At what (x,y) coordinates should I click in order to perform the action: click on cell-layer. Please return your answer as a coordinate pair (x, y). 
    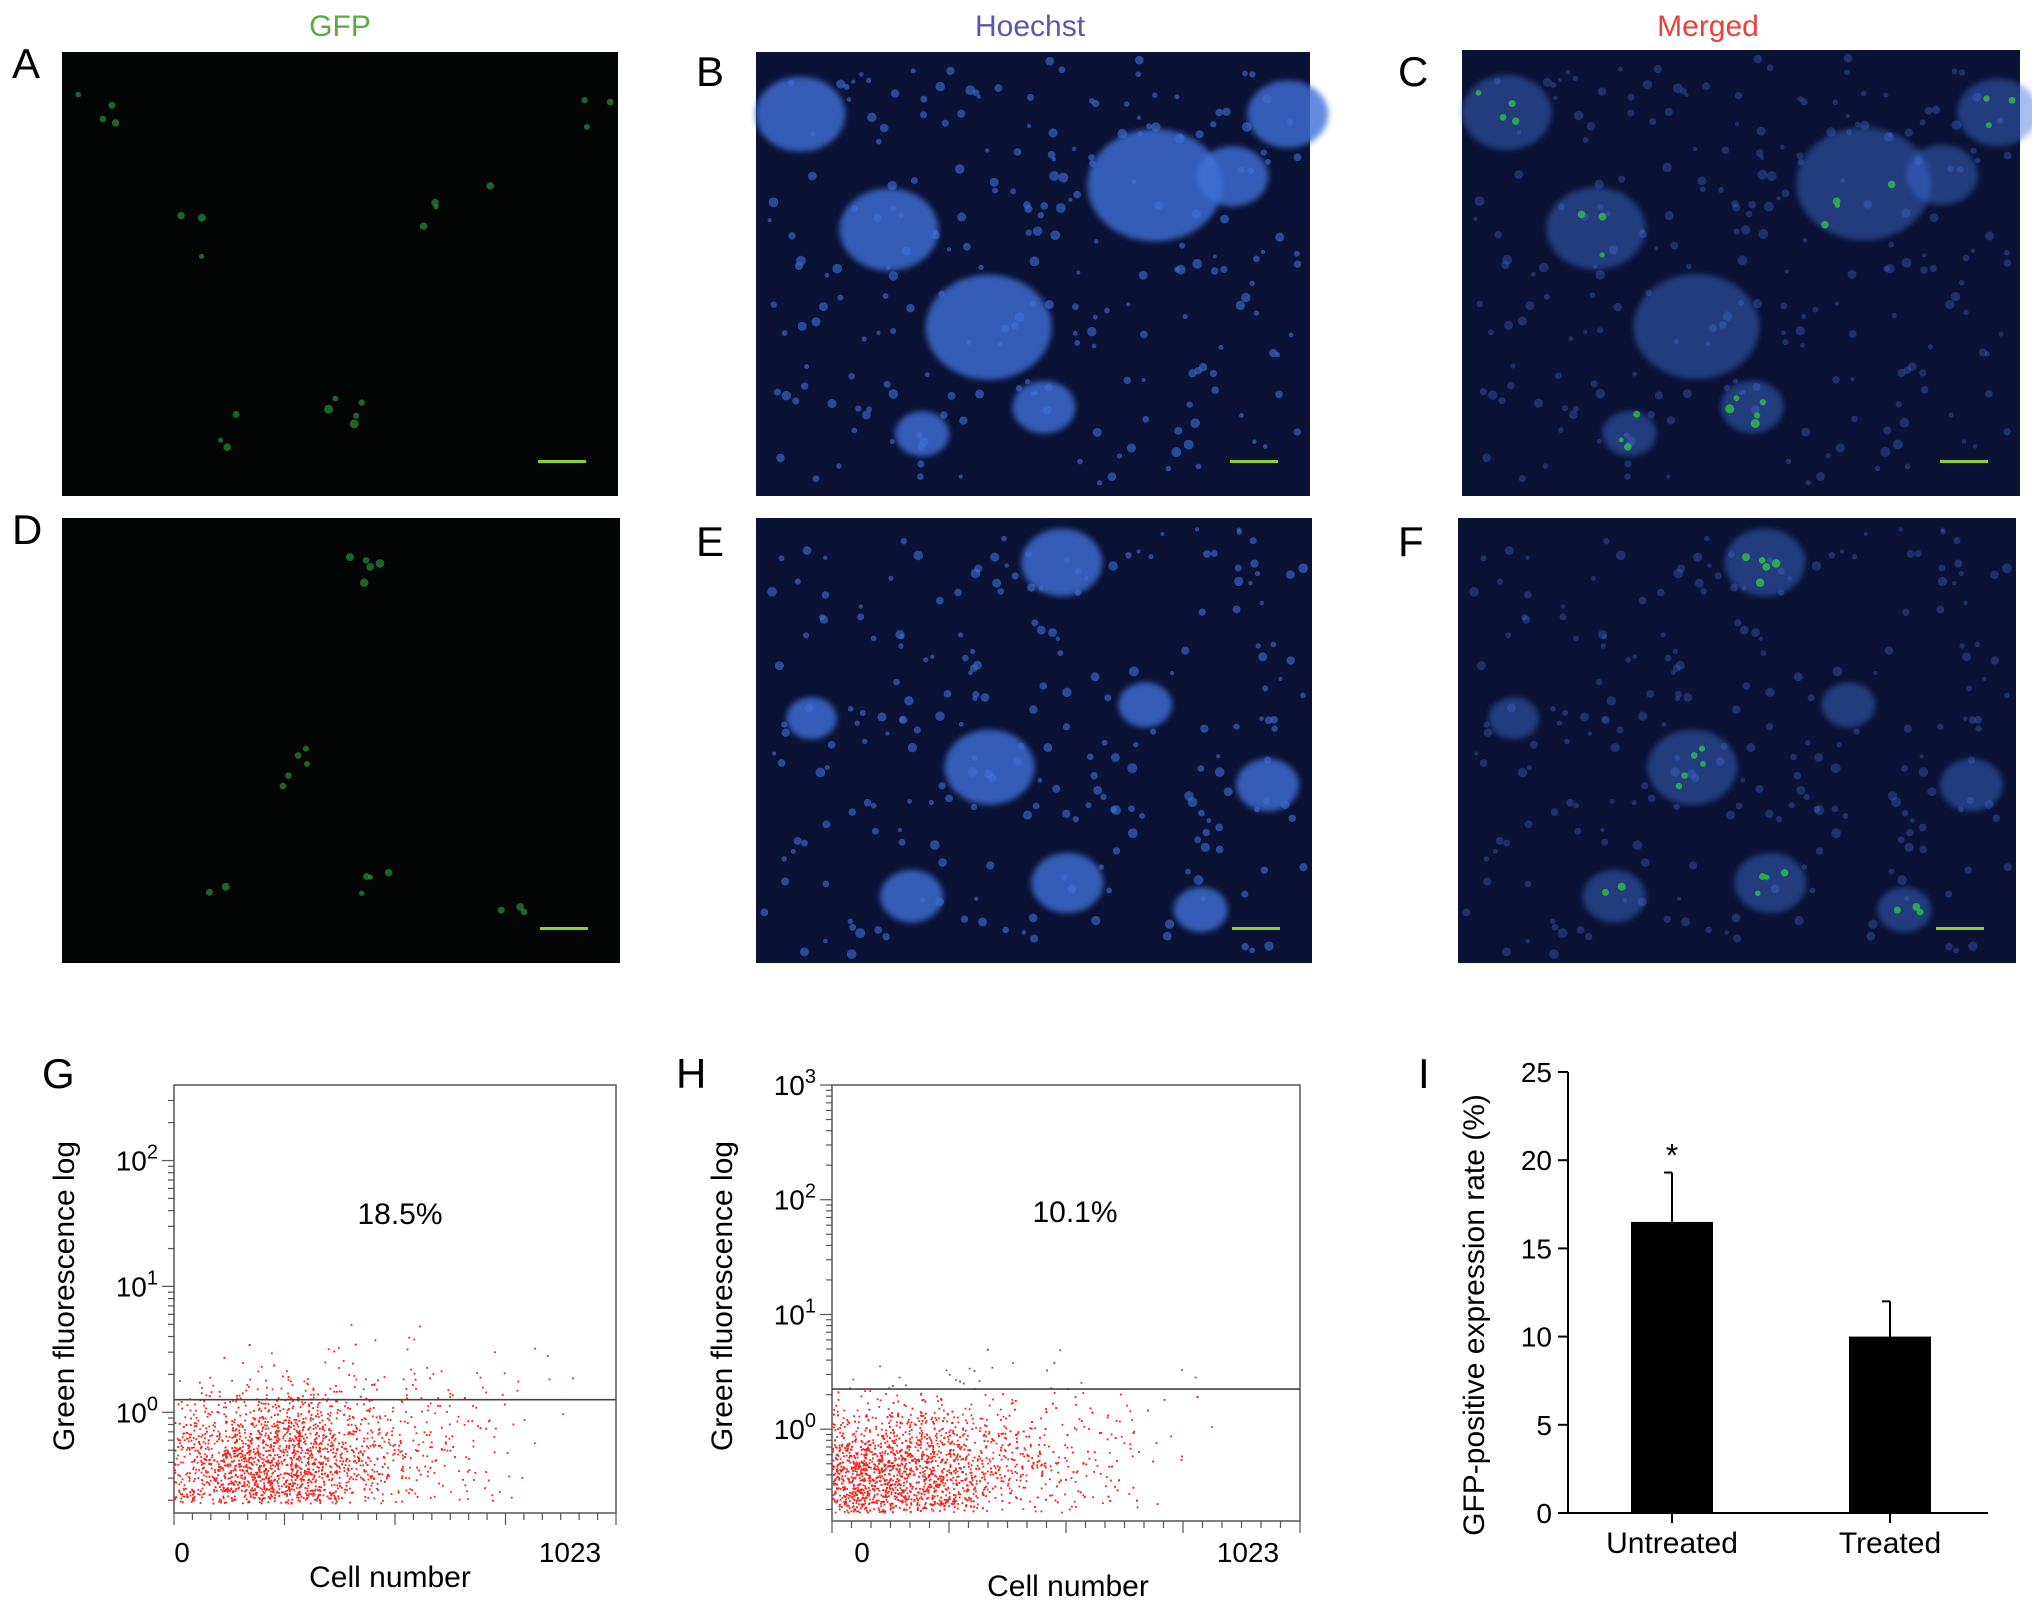
    Looking at the image, I should click on (344, 271).